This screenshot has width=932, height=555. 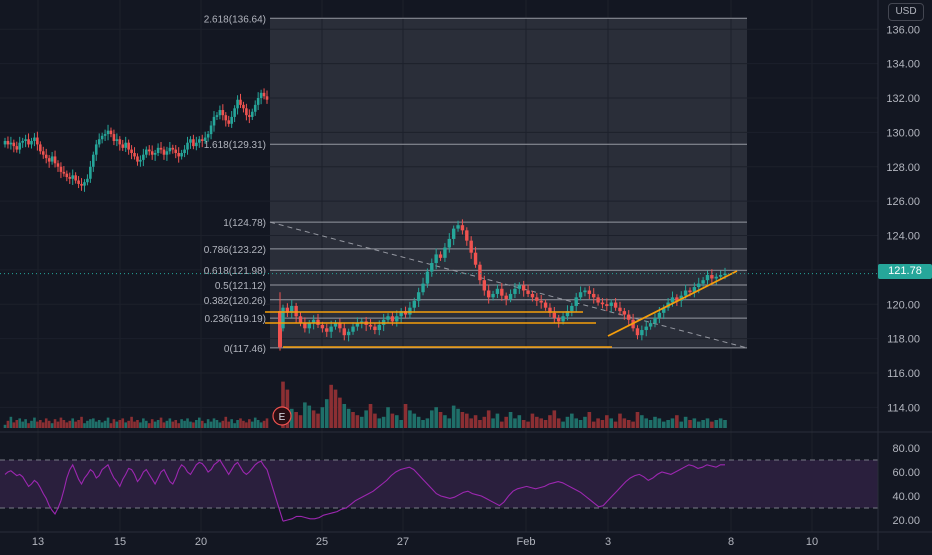 I want to click on earnings-marker: E, so click(x=282, y=416).